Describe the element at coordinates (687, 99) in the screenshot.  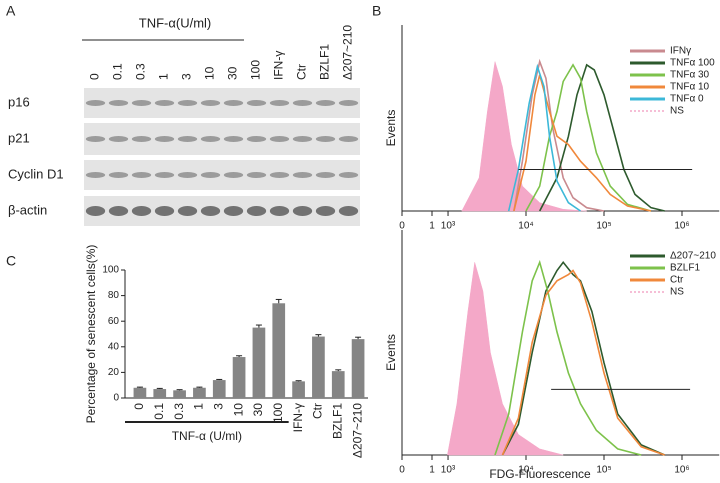
I see `legend-label: TNFα 0` at that location.